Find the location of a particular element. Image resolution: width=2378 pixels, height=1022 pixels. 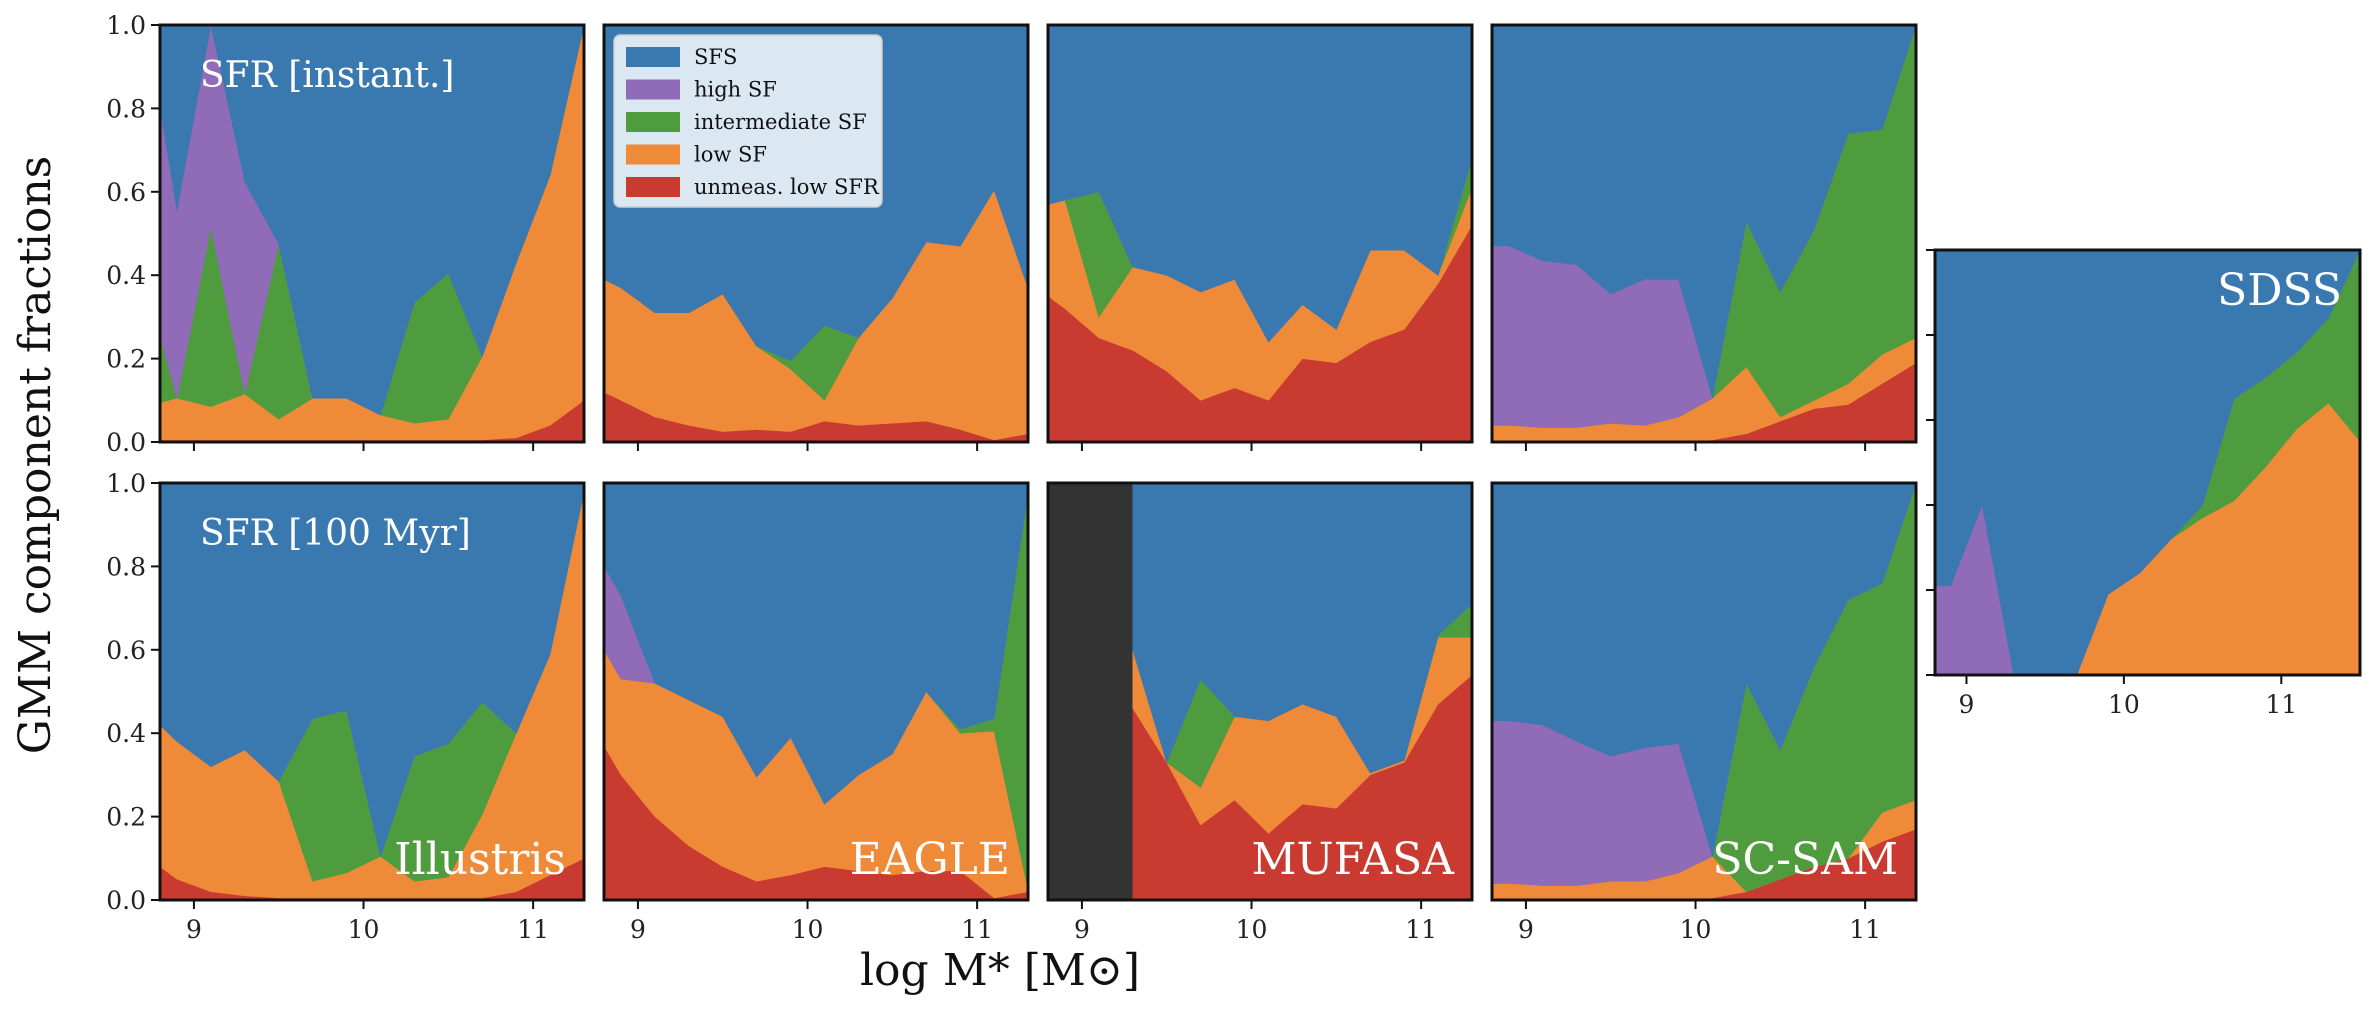

row-label: SFR [100 Myr] is located at coordinates (335, 533).